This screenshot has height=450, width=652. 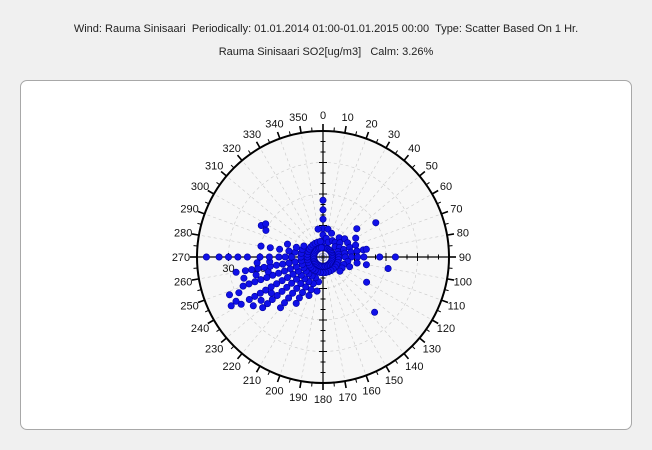 What do you see at coordinates (87, 29) in the screenshot?
I see `wind-label: Wind:` at bounding box center [87, 29].